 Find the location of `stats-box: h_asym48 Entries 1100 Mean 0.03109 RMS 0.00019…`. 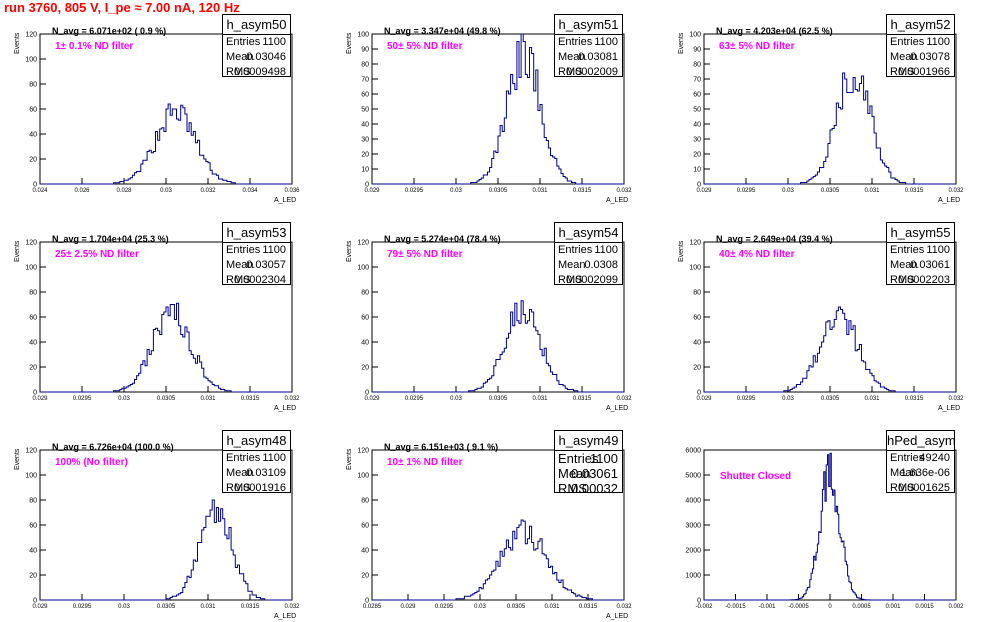

stats-box: h_asym48 Entries 1100 Mean 0.03109 RMS 0.00019… is located at coordinates (256, 462).